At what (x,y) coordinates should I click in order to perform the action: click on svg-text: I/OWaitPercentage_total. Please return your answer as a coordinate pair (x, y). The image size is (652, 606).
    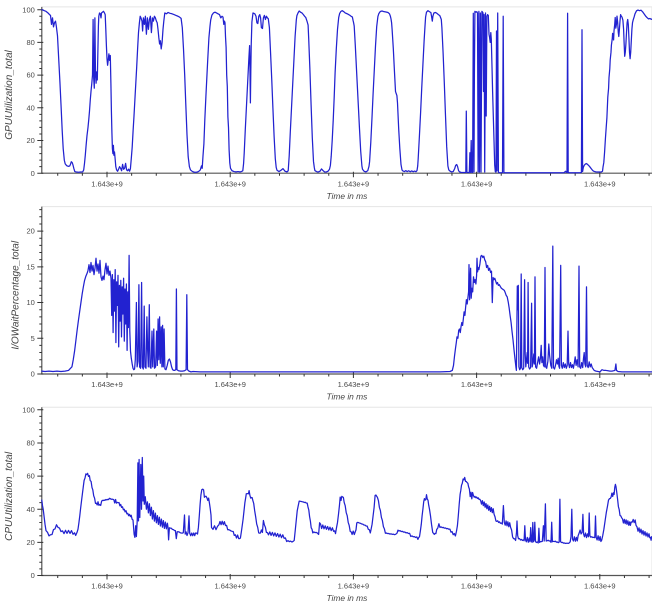
    Looking at the image, I should click on (16, 295).